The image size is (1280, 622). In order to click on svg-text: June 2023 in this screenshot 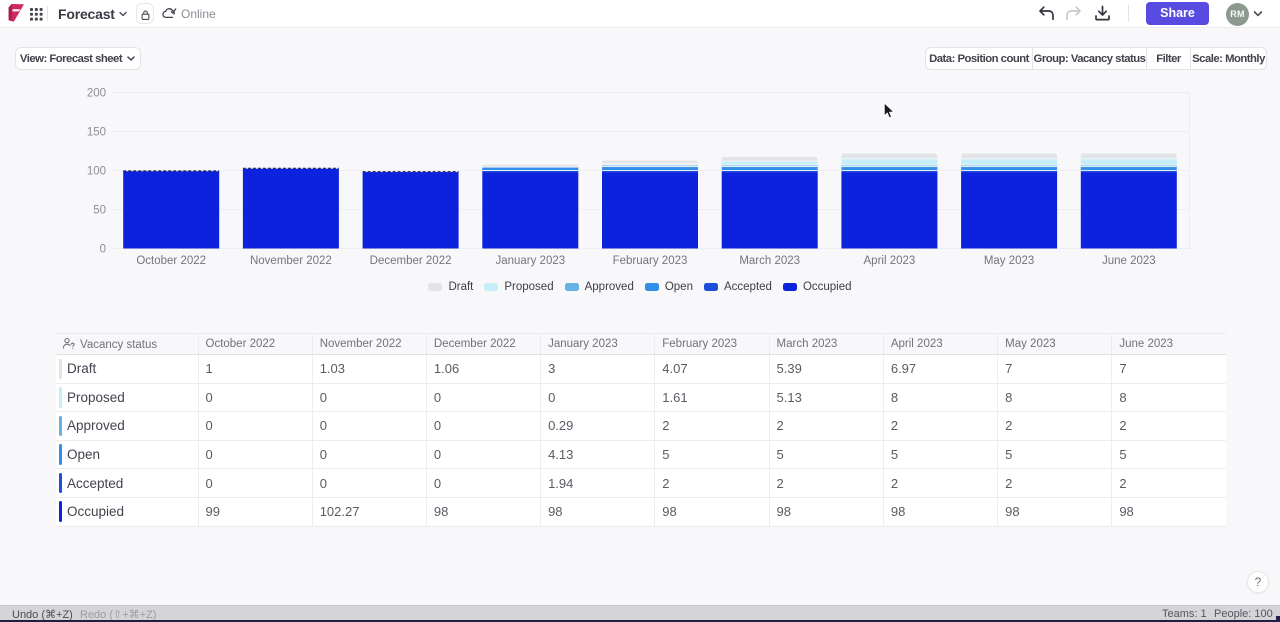, I will do `click(1129, 261)`.